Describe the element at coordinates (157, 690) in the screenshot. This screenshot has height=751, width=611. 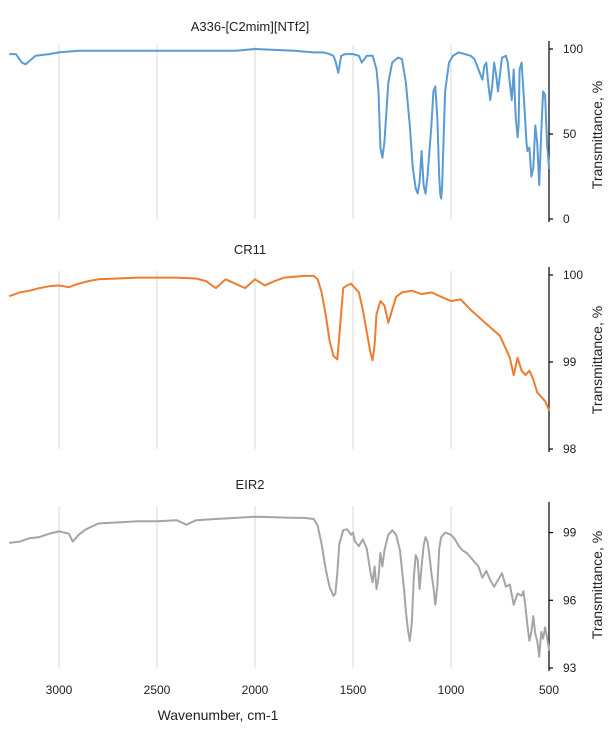
I see `x-tick-label: 2500` at that location.